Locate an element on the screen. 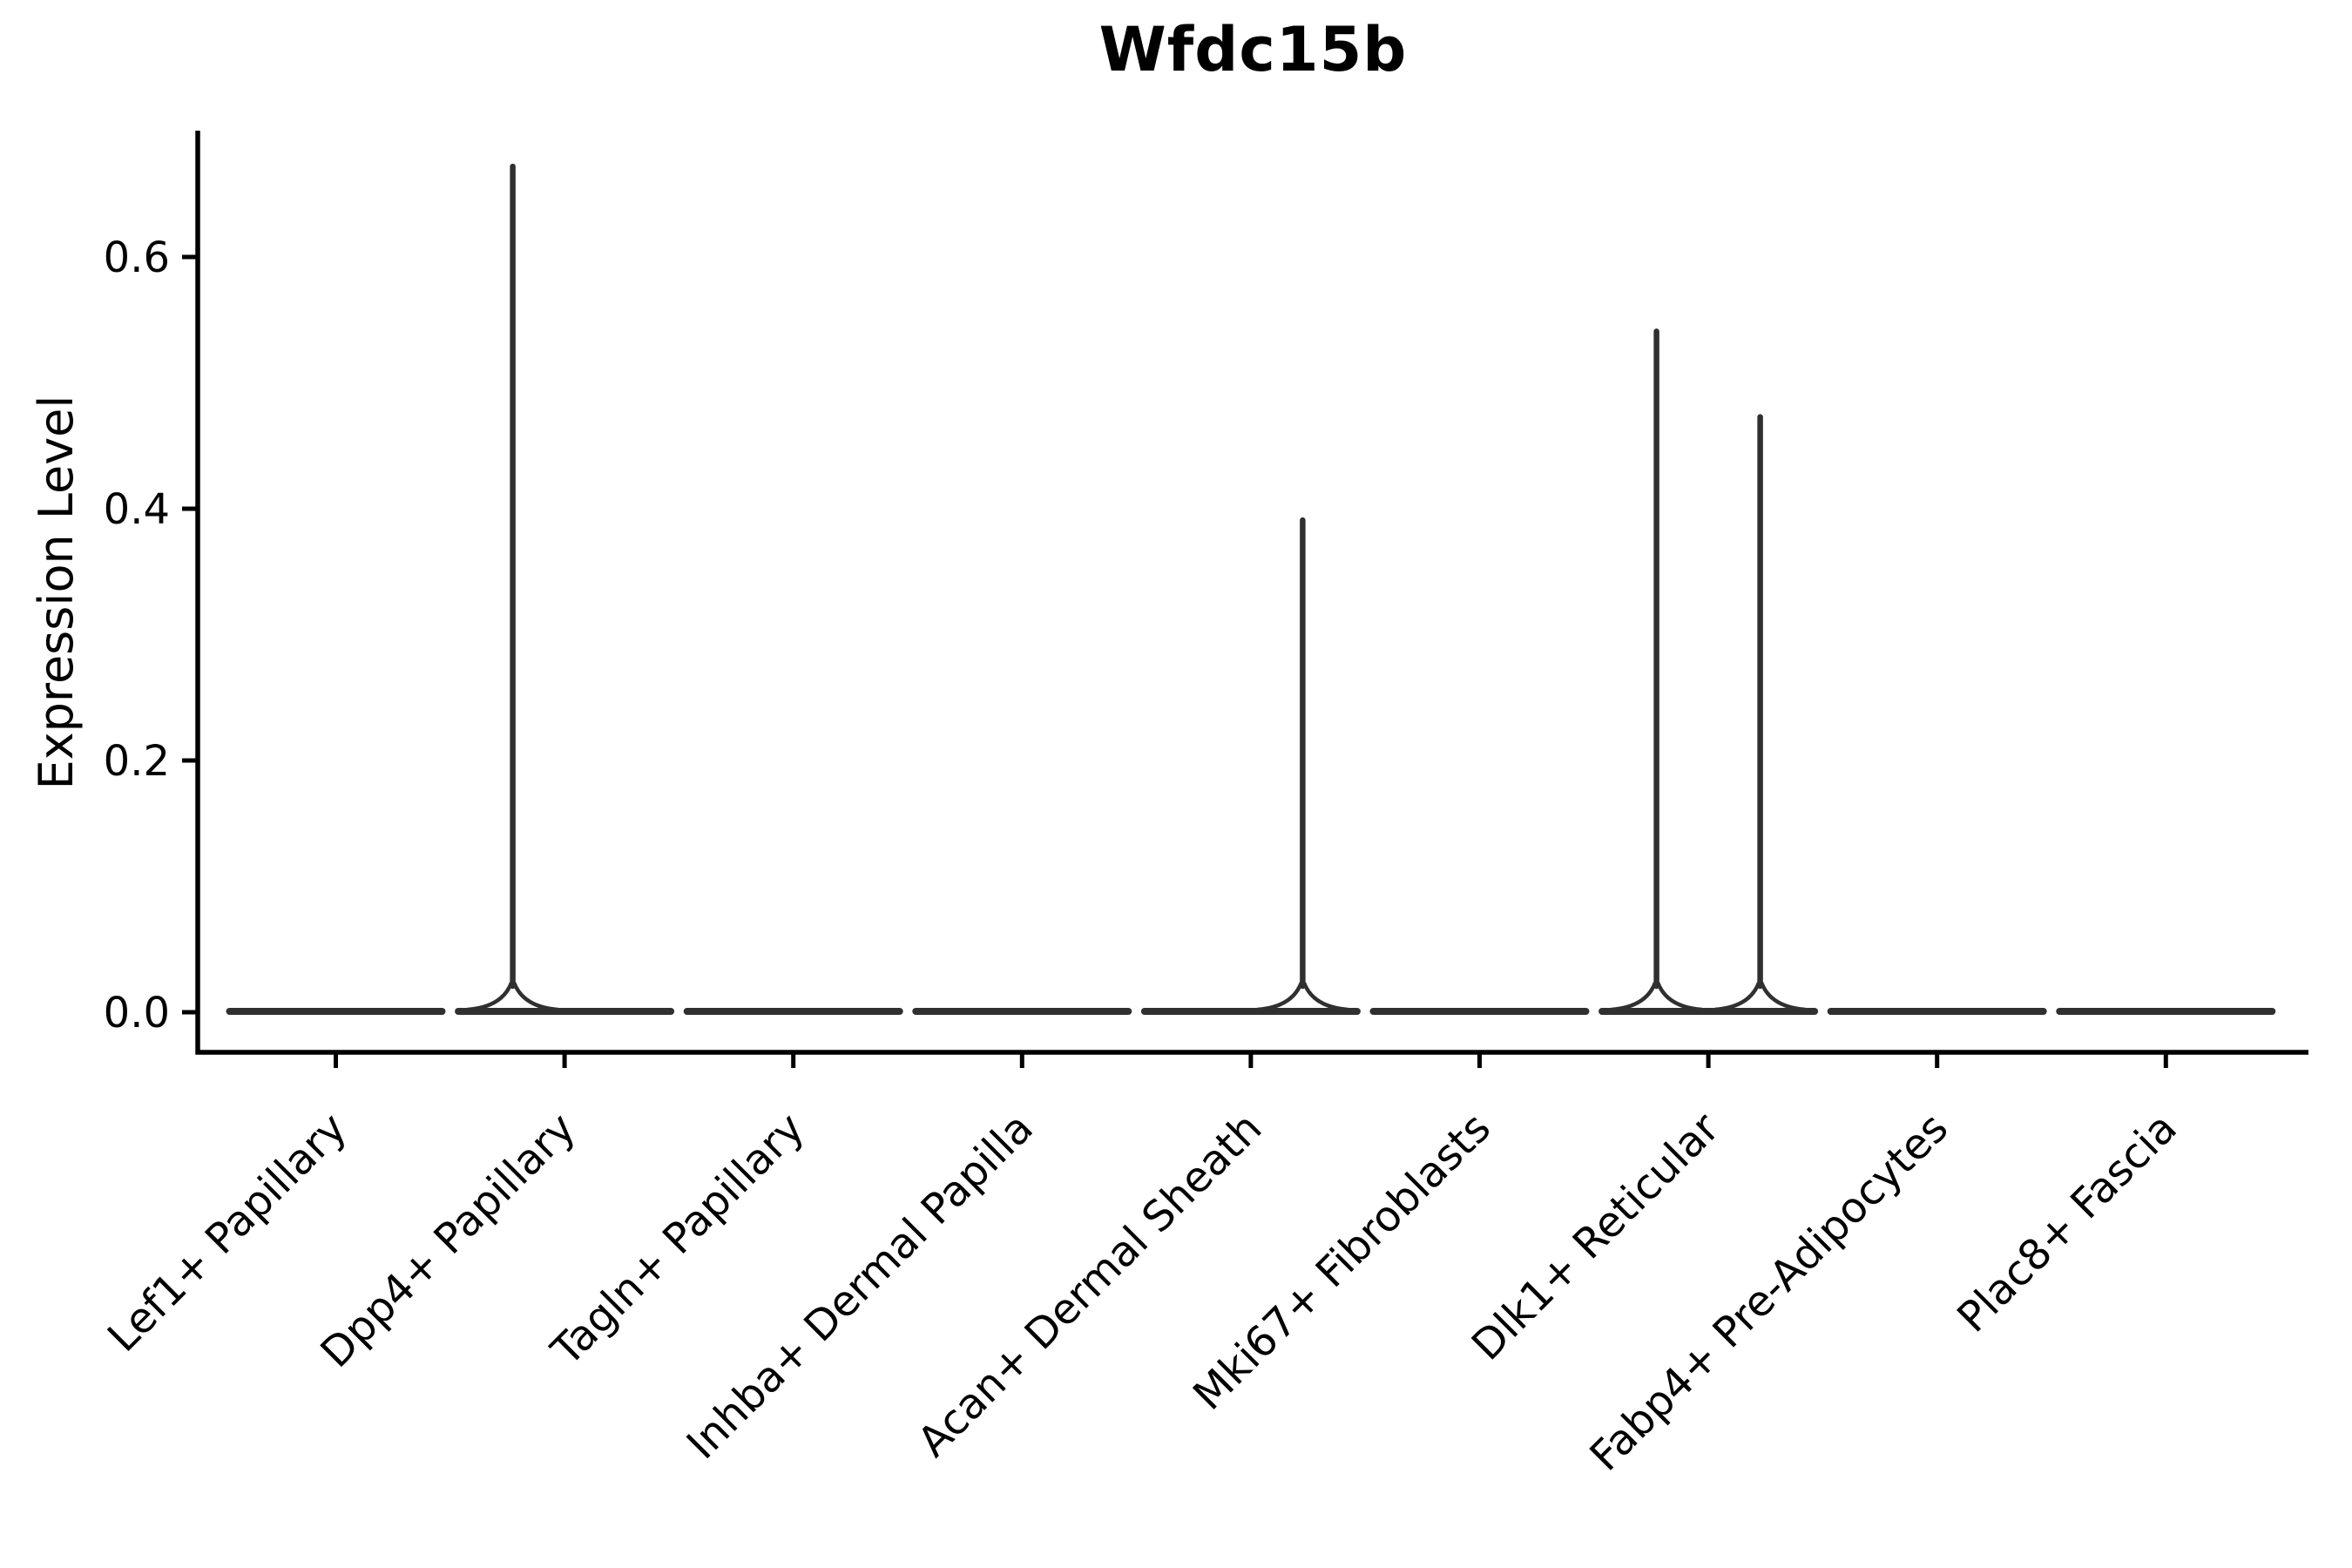  y-tick-label: 0.2 is located at coordinates (137, 761).